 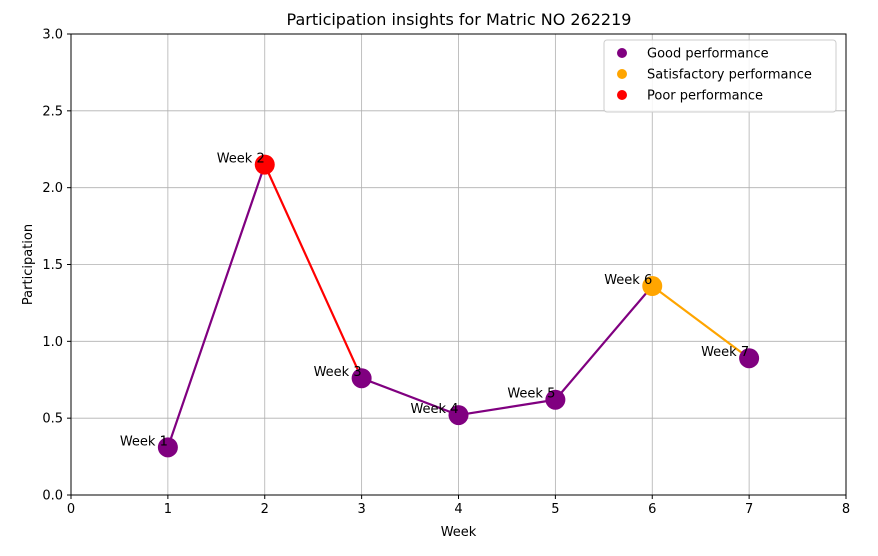 What do you see at coordinates (652, 509) in the screenshot?
I see `x-tick-label: 6` at bounding box center [652, 509].